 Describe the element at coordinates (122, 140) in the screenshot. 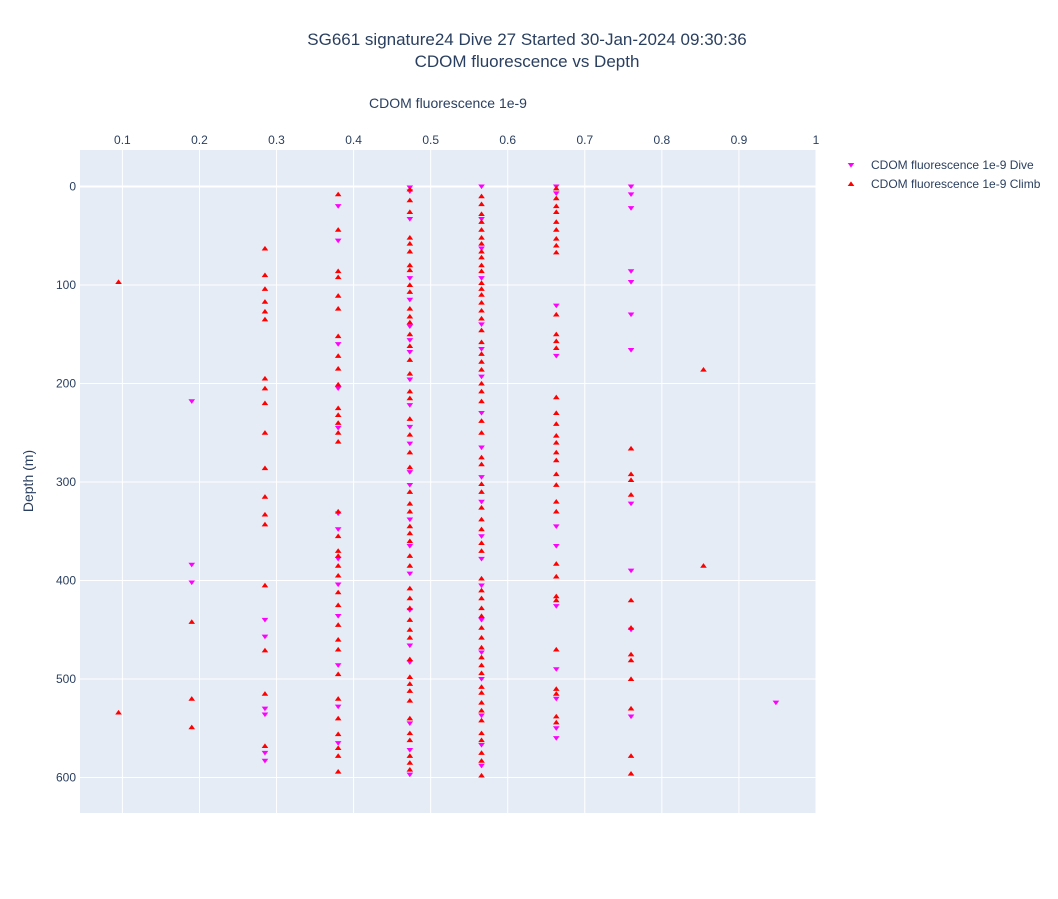

I see `x-tick-label: 0.1` at that location.